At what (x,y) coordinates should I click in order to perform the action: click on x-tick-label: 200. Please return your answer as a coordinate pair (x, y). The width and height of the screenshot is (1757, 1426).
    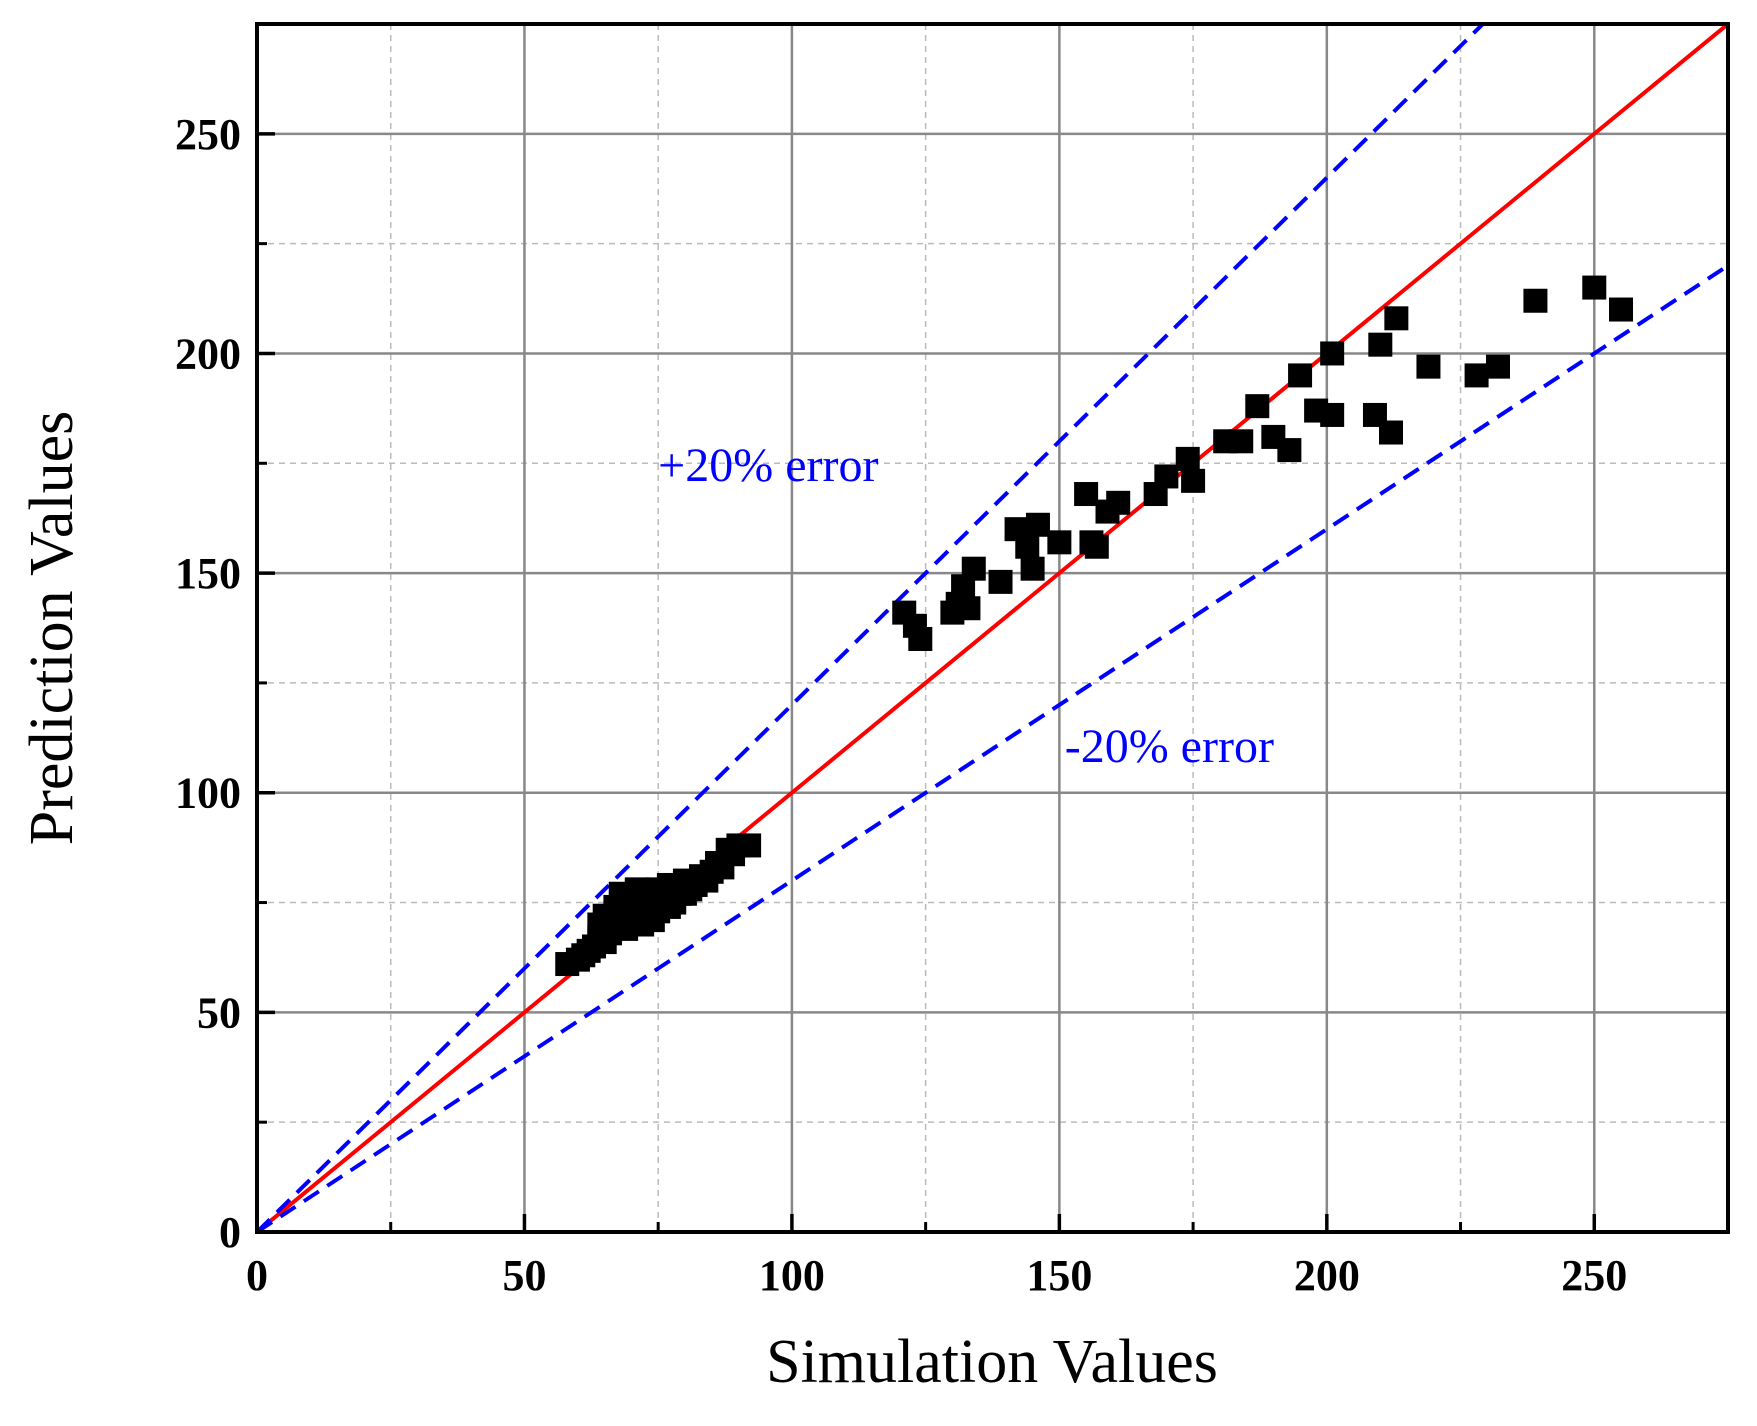
    Looking at the image, I should click on (1327, 1275).